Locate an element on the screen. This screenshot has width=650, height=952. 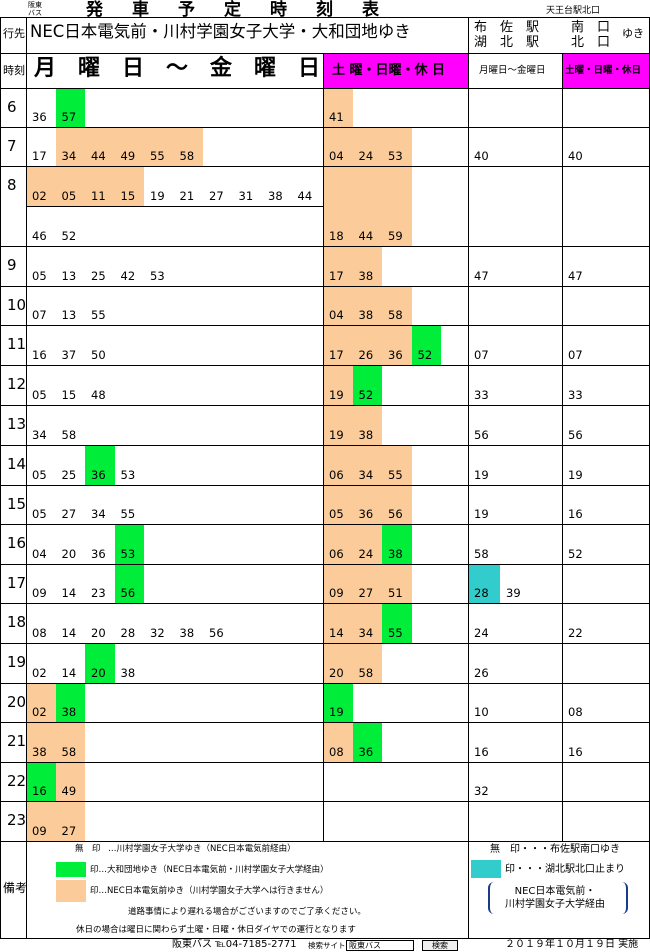
hour-label: 21 is located at coordinates (17, 741).